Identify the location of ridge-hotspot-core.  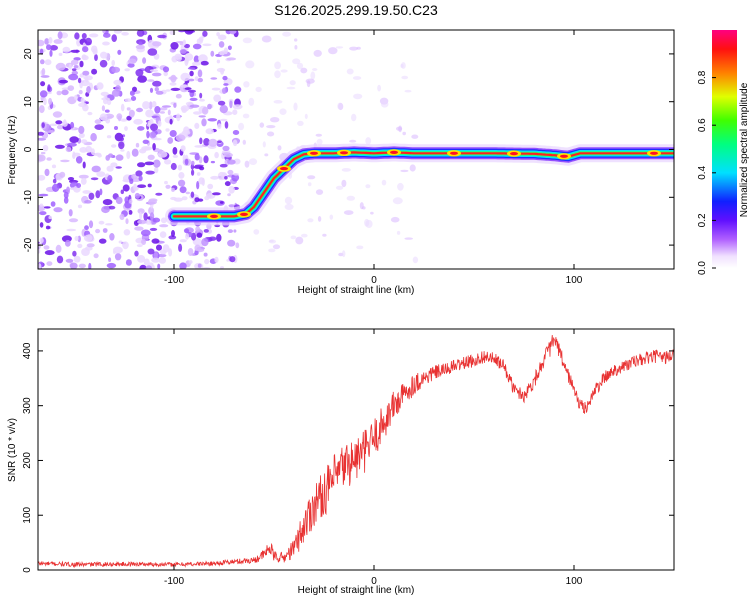
(214, 216).